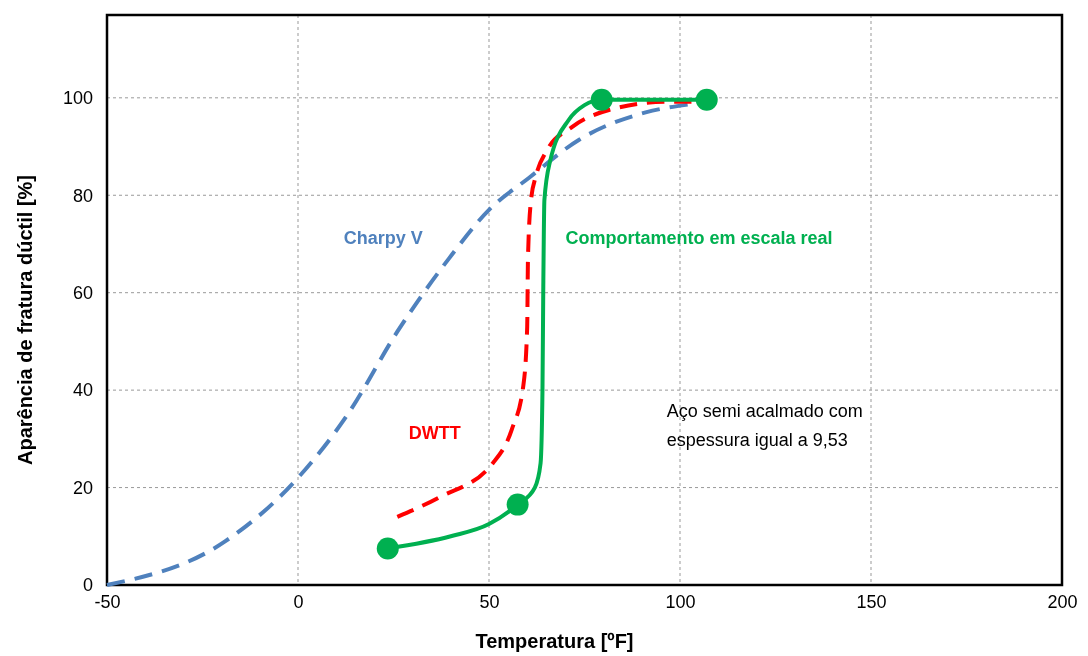 This screenshot has height=656, width=1088. I want to click on y-axis-title: Aparência de fratura dúctil [%], so click(25, 320).